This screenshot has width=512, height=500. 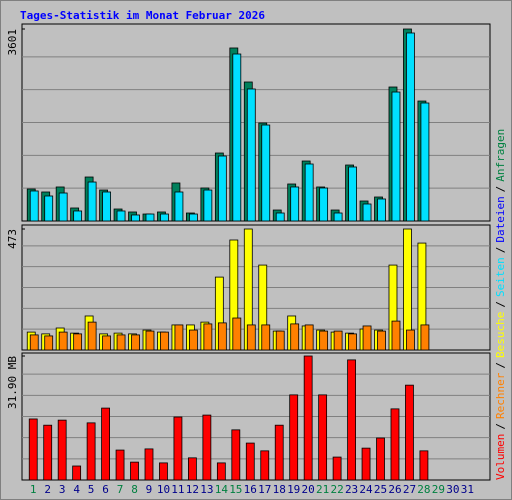 I want to click on x-tick-label: 13, so click(x=206, y=489).